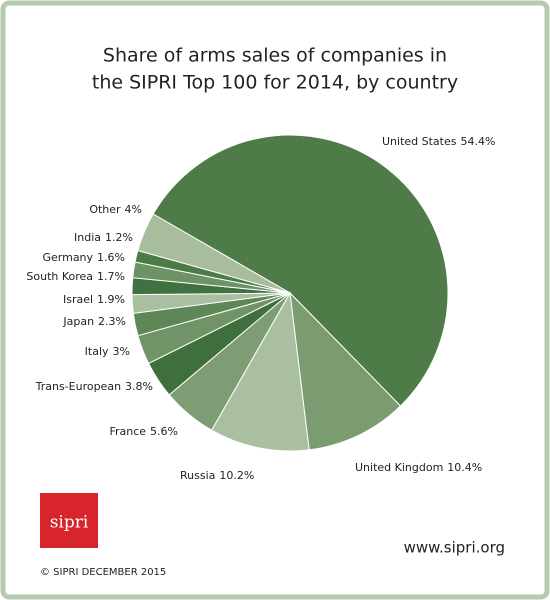  I want to click on slice-label: India 1.2%, so click(103, 237).